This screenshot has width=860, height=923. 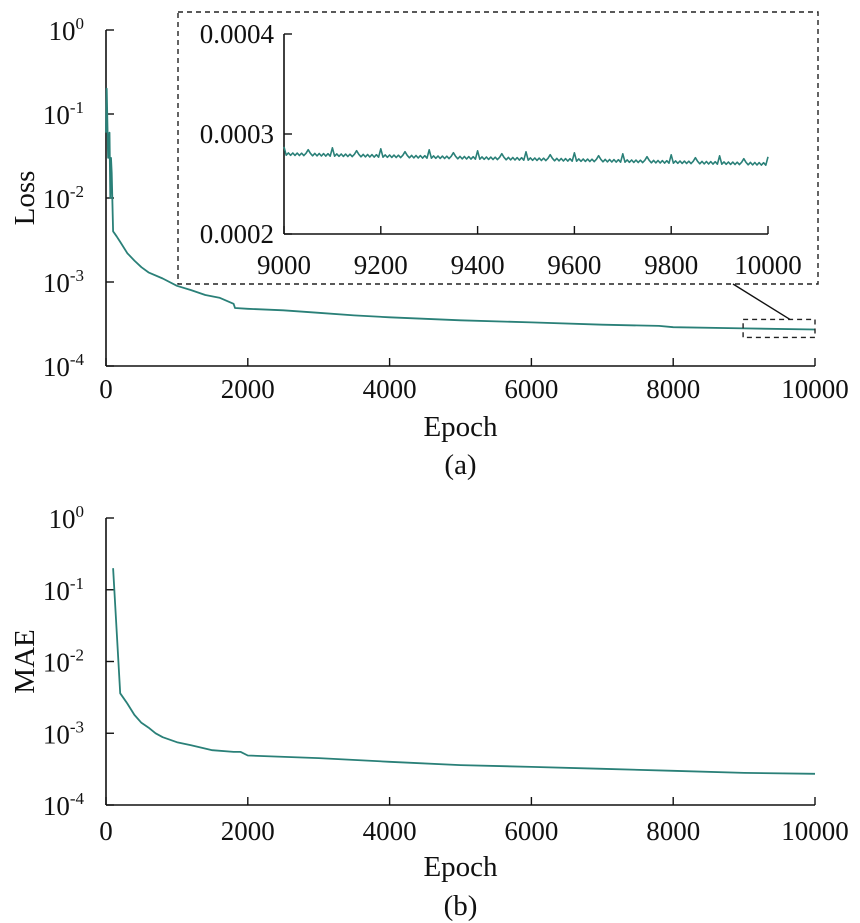 What do you see at coordinates (25, 198) in the screenshot?
I see `y-axis-label: Loss` at bounding box center [25, 198].